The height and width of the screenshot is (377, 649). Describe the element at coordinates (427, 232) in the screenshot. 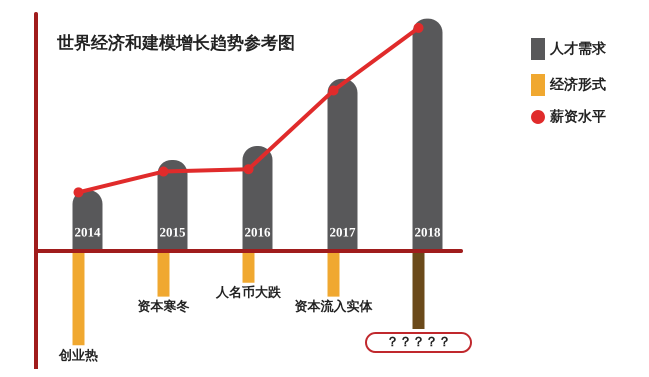

I see `x-tick-label: 2018` at that location.